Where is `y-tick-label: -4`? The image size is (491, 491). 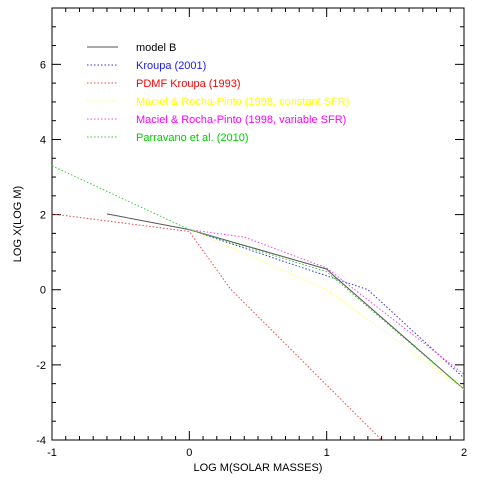 y-tick-label: -4 is located at coordinates (41, 441).